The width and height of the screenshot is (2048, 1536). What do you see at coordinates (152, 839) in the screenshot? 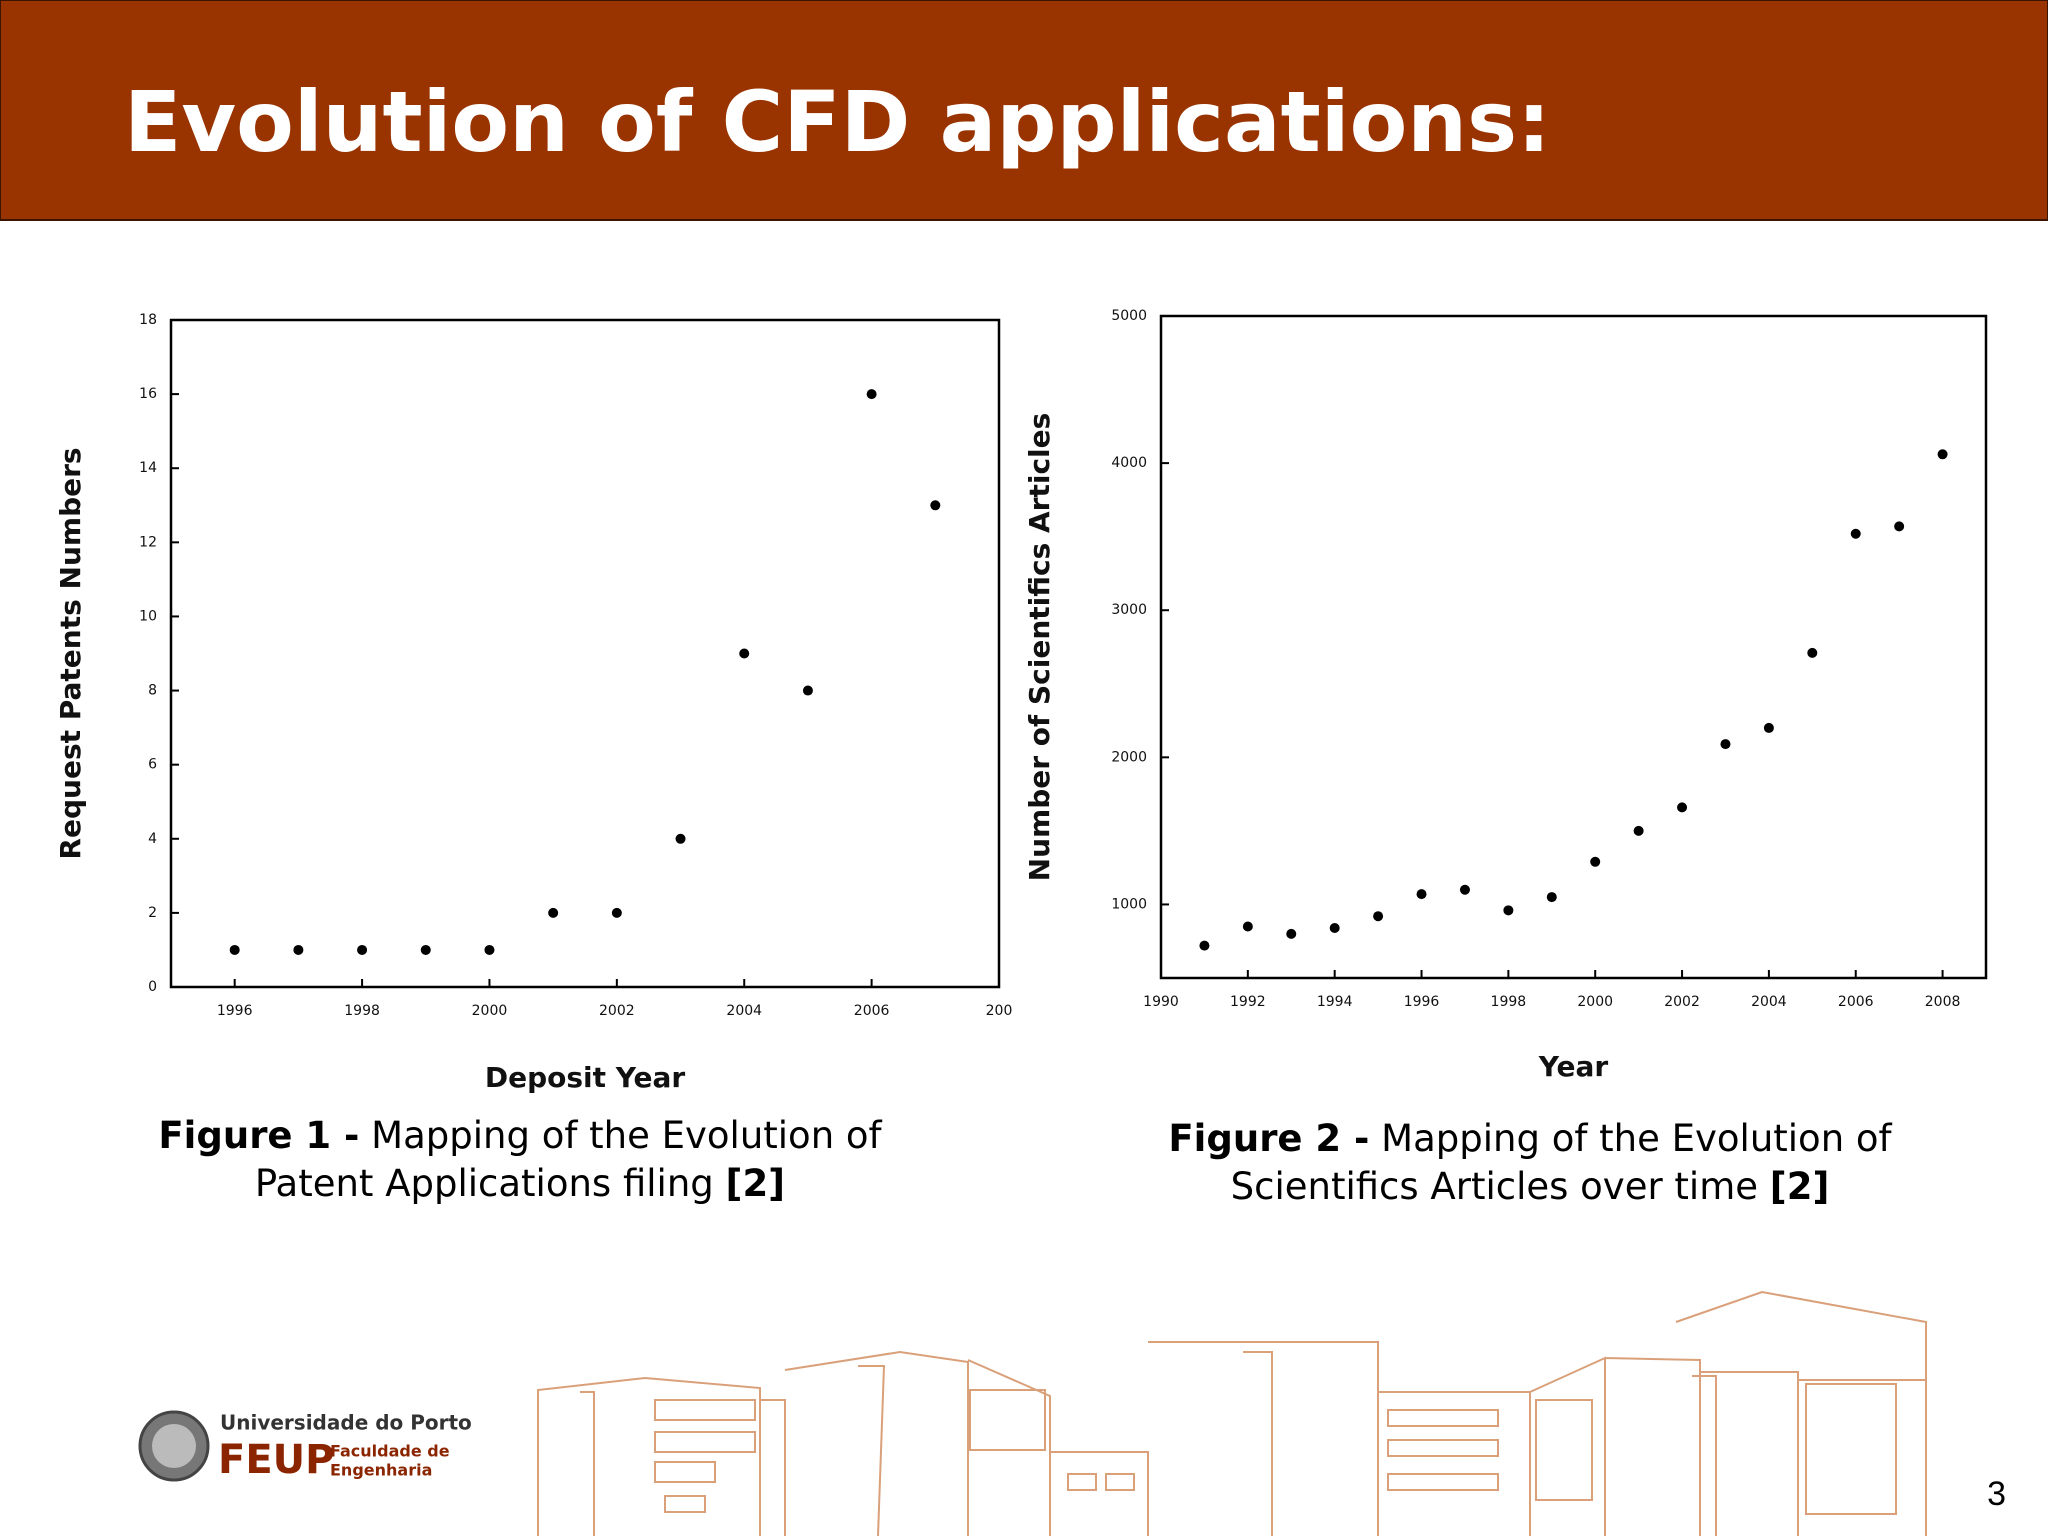
I see `y-tick-label: 4` at bounding box center [152, 839].